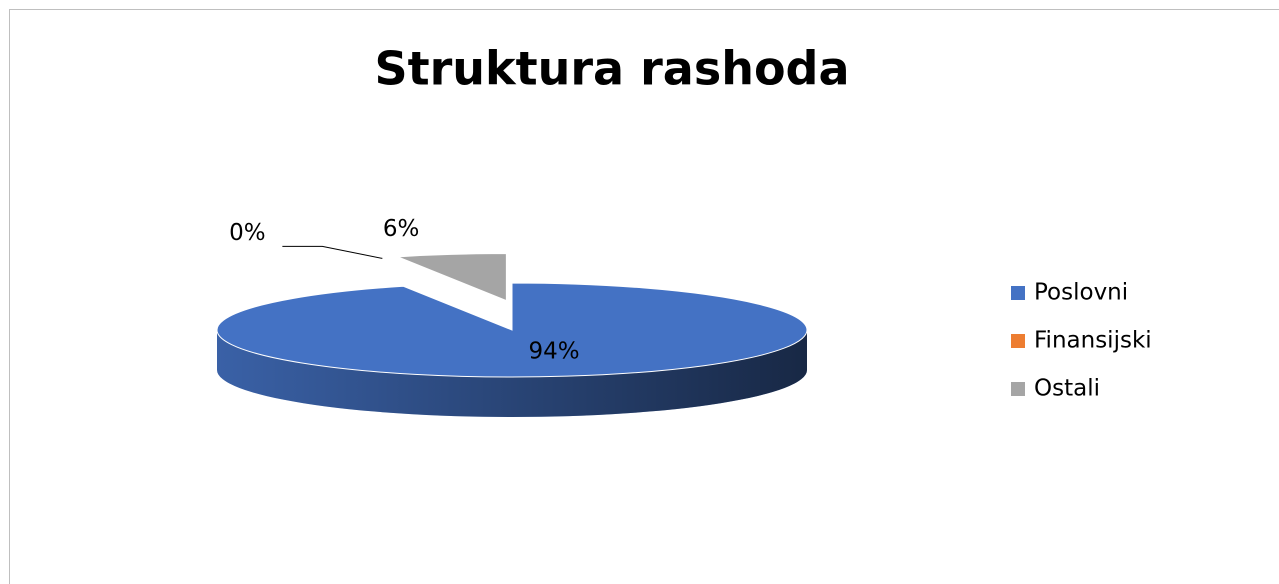 Image resolution: width=1279 pixels, height=584 pixels. Describe the element at coordinates (332, 252) in the screenshot. I see `leader-line` at that location.